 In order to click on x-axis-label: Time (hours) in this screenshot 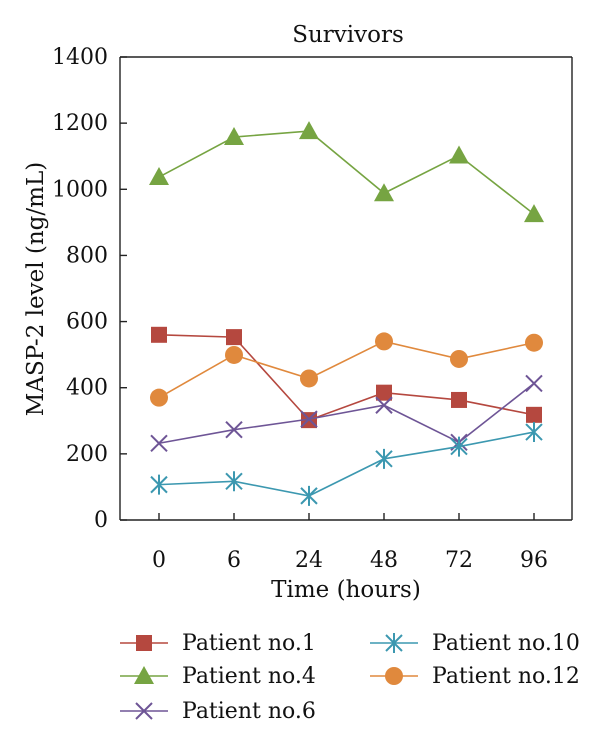, I will do `click(346, 590)`.